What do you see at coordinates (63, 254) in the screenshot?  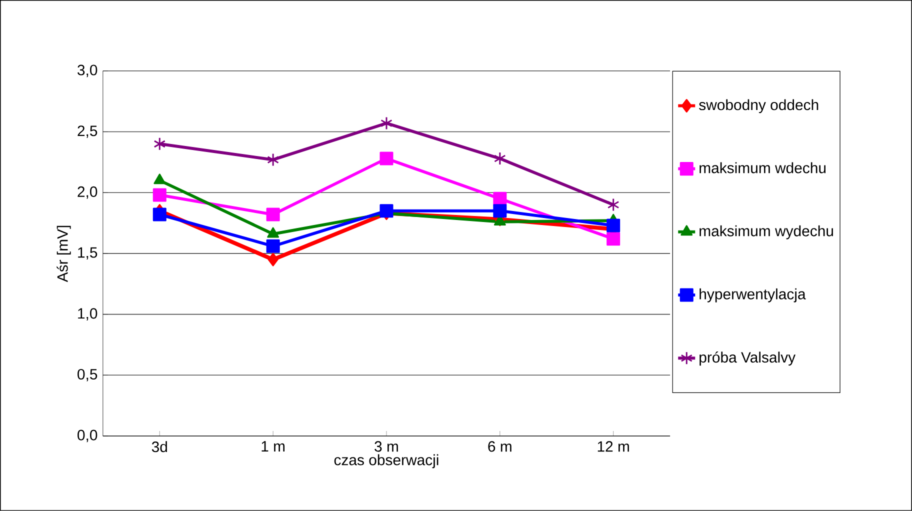 I see `y-axis-title: Aśr [mV]` at bounding box center [63, 254].